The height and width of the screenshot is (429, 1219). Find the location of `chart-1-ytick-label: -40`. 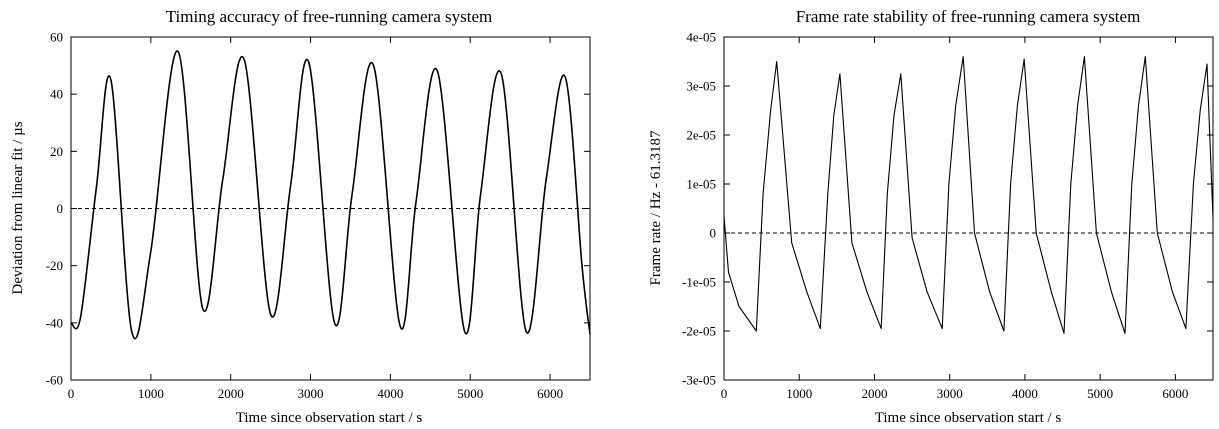

chart-1-ytick-label: -40 is located at coordinates (54, 322).